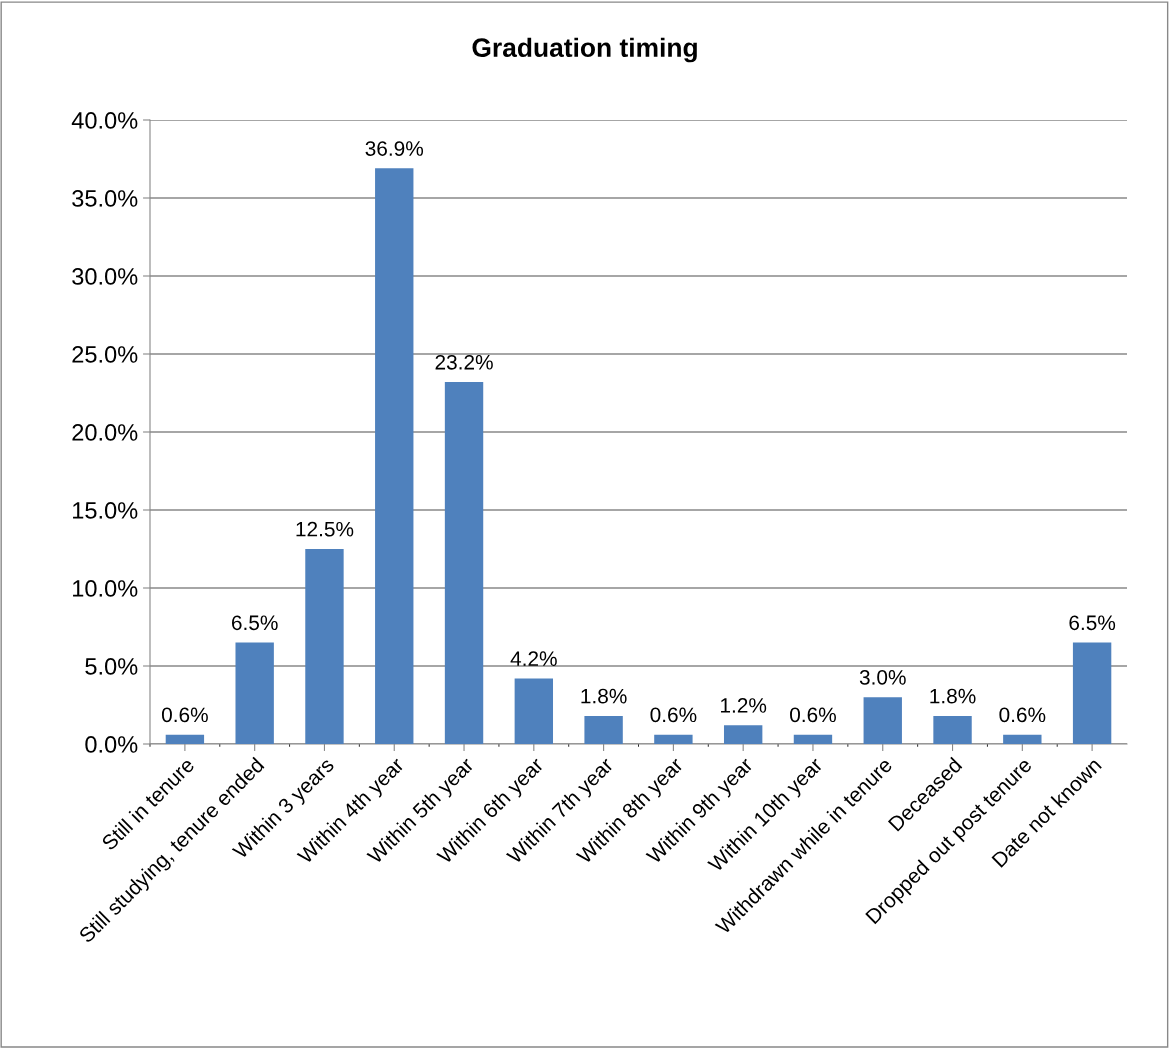  Describe the element at coordinates (325, 529) in the screenshot. I see `data-label: 12.5%` at that location.